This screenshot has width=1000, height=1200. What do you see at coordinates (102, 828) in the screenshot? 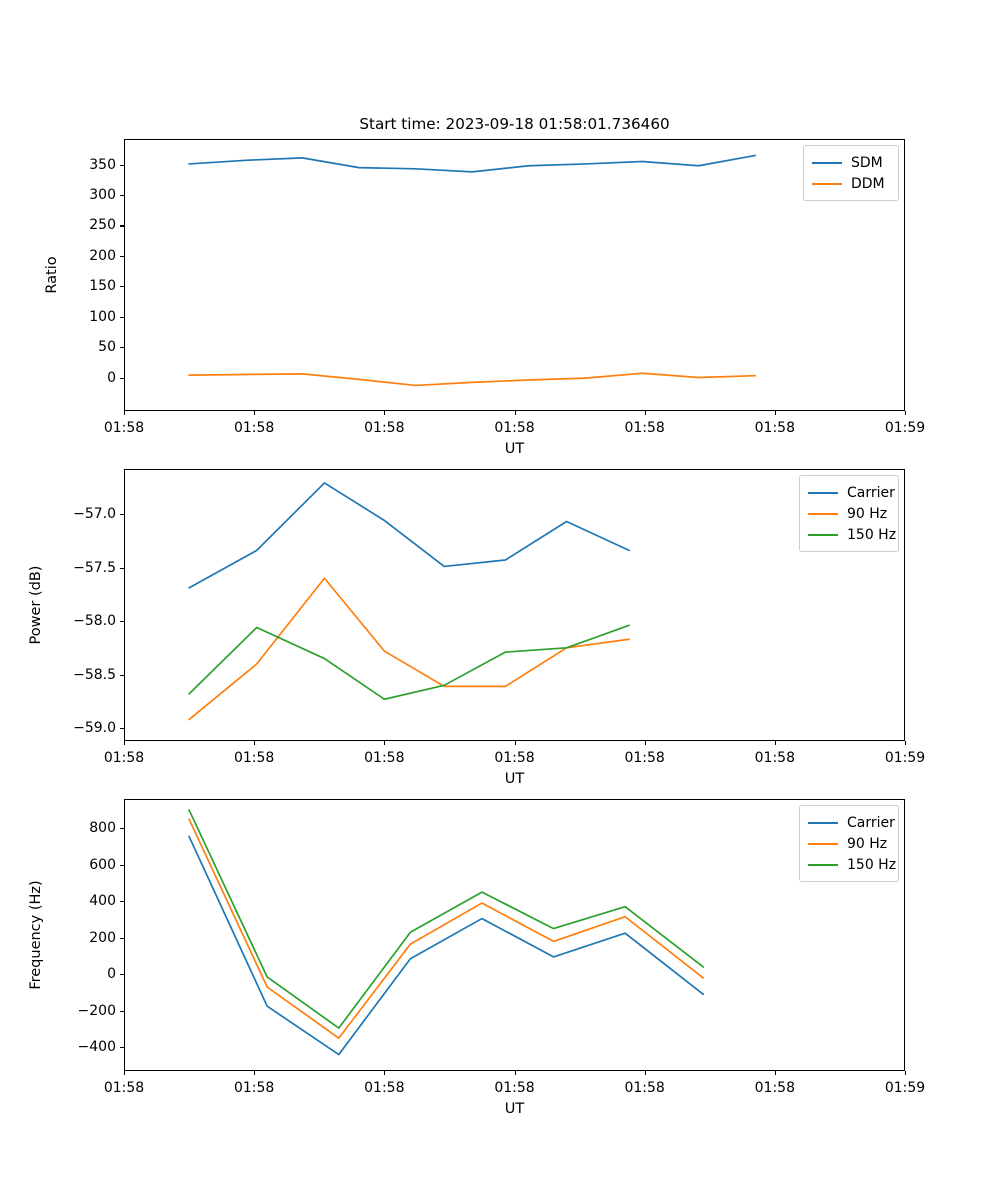
I see `y-tick-label: 800` at bounding box center [102, 828].